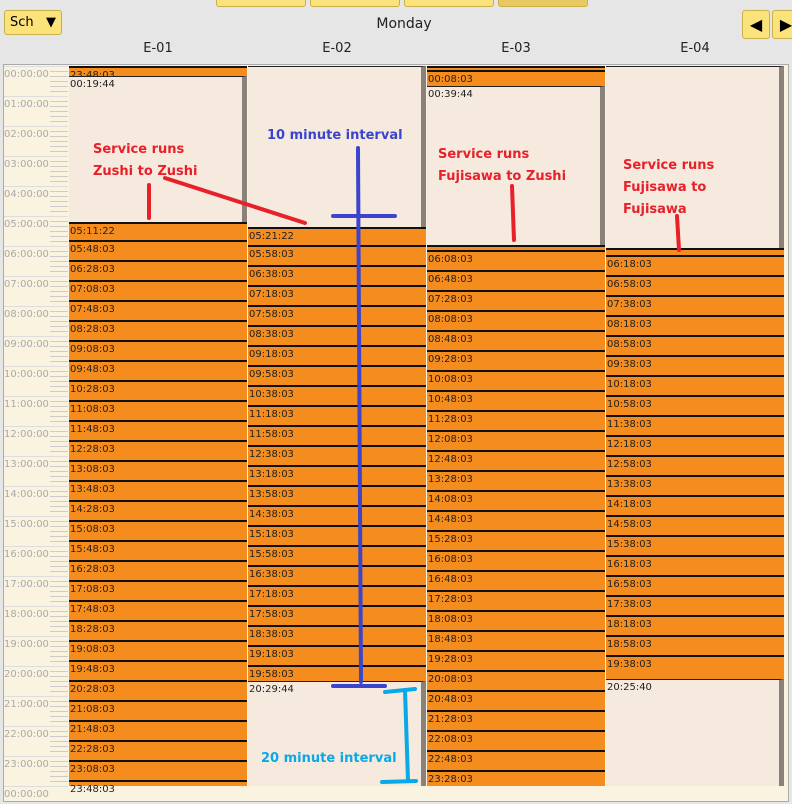 This screenshot has height=804, width=792. Describe the element at coordinates (695, 525) in the screenshot. I see `trip-block: 14:58:03` at that location.